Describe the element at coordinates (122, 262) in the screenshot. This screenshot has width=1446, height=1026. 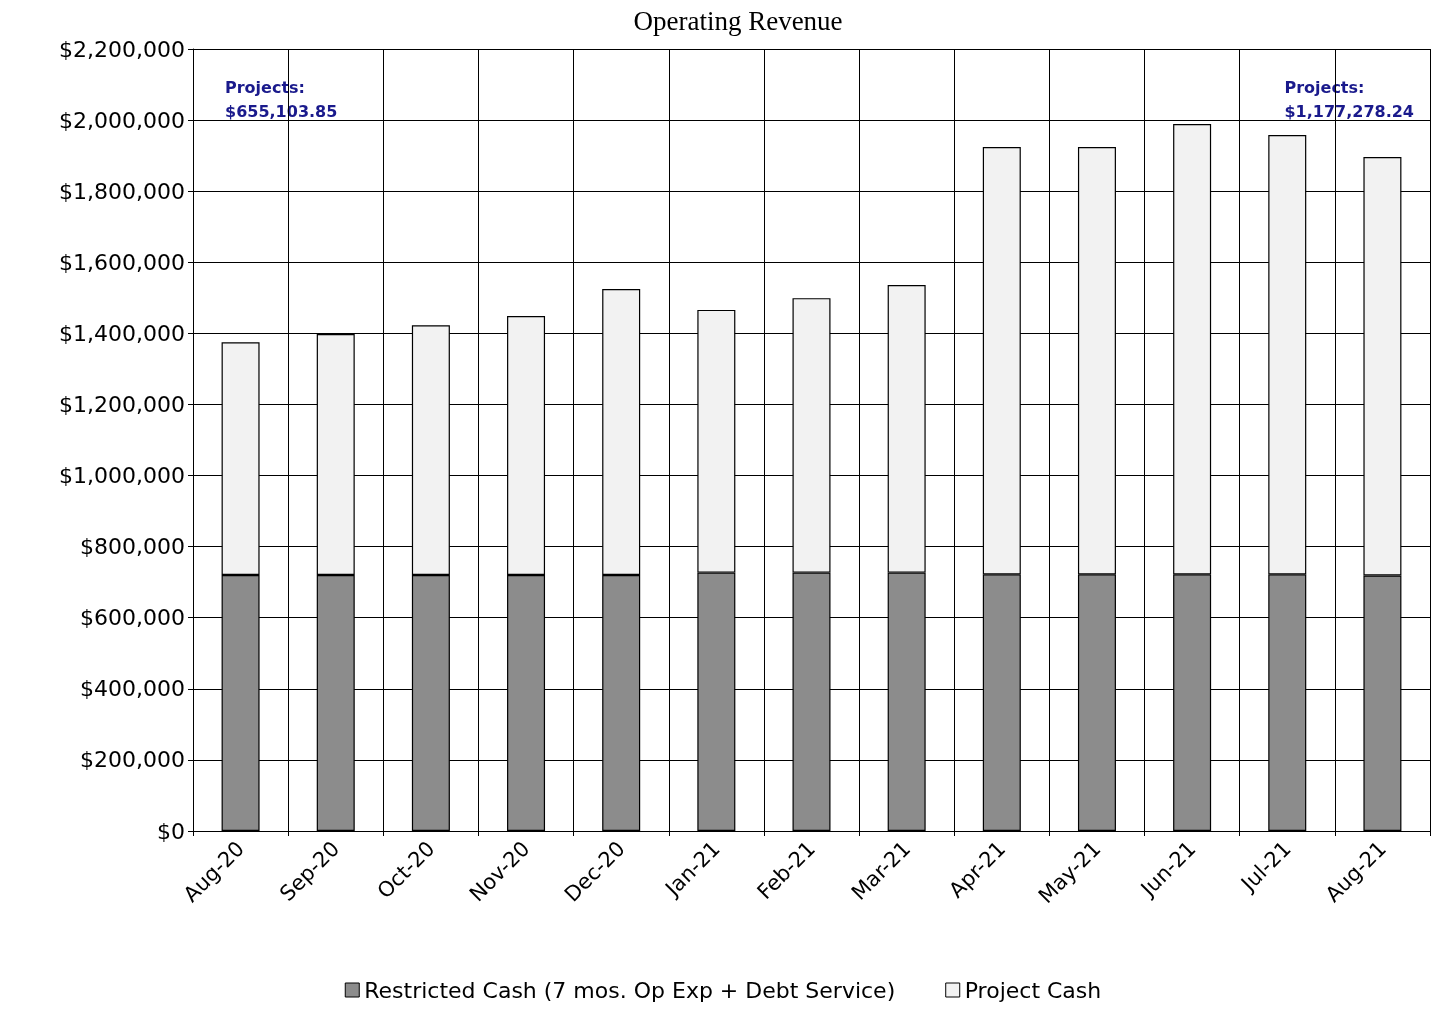
I see `y-tick-label: $1,600,000` at that location.